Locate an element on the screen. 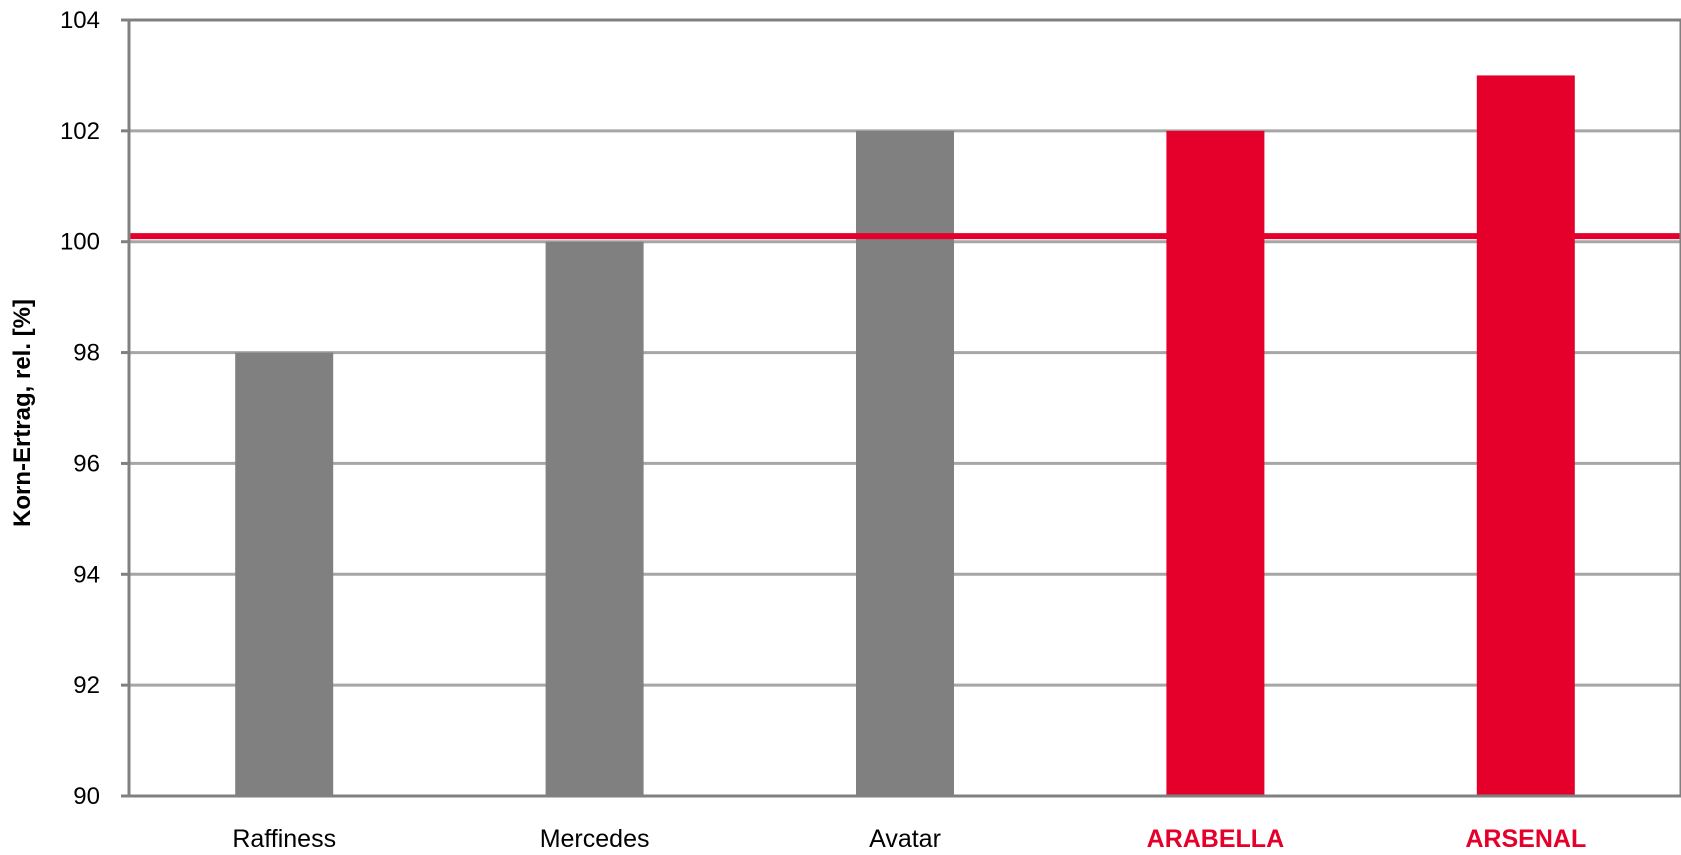  y-tick-label: 104 is located at coordinates (80, 20).